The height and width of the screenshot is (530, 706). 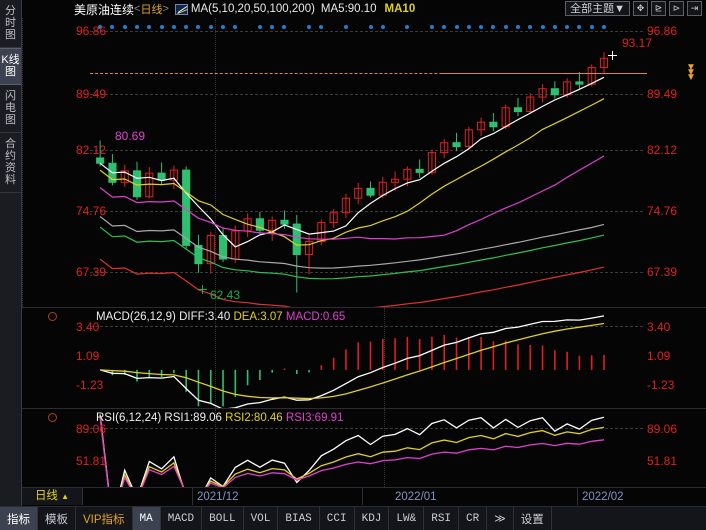 I want to click on tab-vip-indicators: VIP指标, so click(x=104, y=518).